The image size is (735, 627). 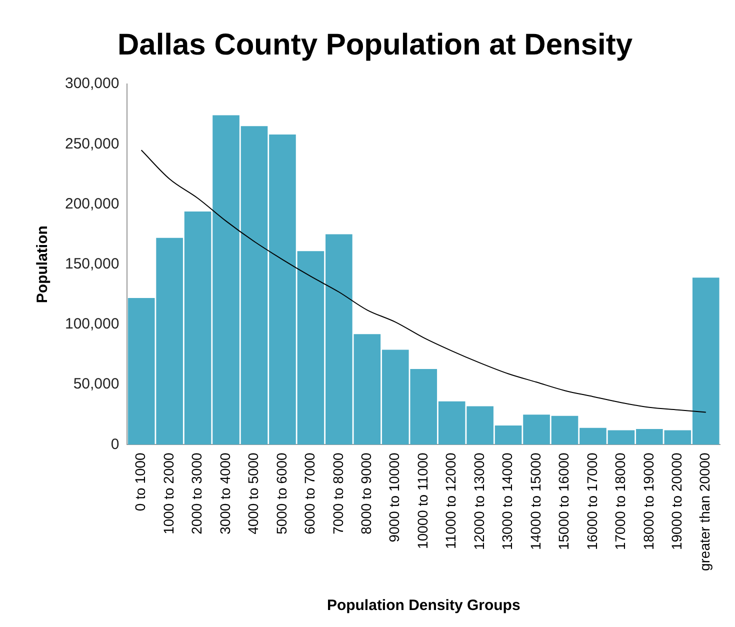 I want to click on x-tick-label: greater than 20000, so click(x=704, y=512).